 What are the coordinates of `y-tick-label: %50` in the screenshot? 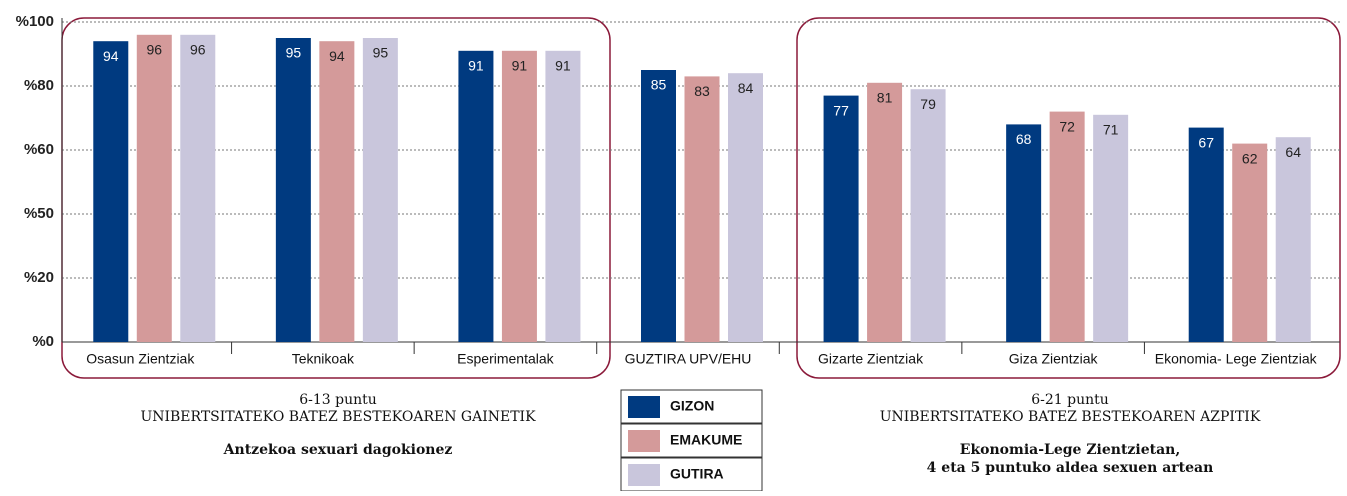 It's located at (39, 213).